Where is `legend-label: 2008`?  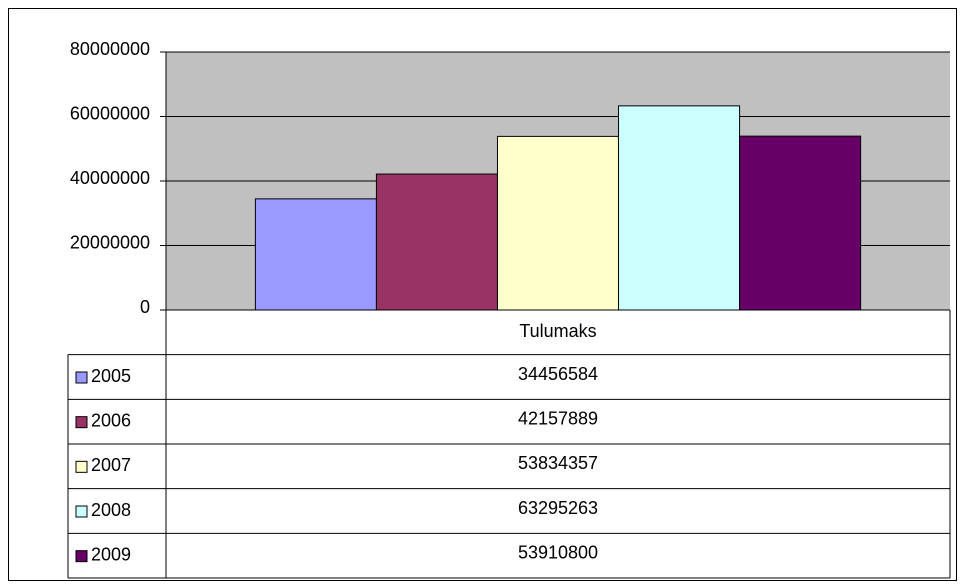 legend-label: 2008 is located at coordinates (111, 510).